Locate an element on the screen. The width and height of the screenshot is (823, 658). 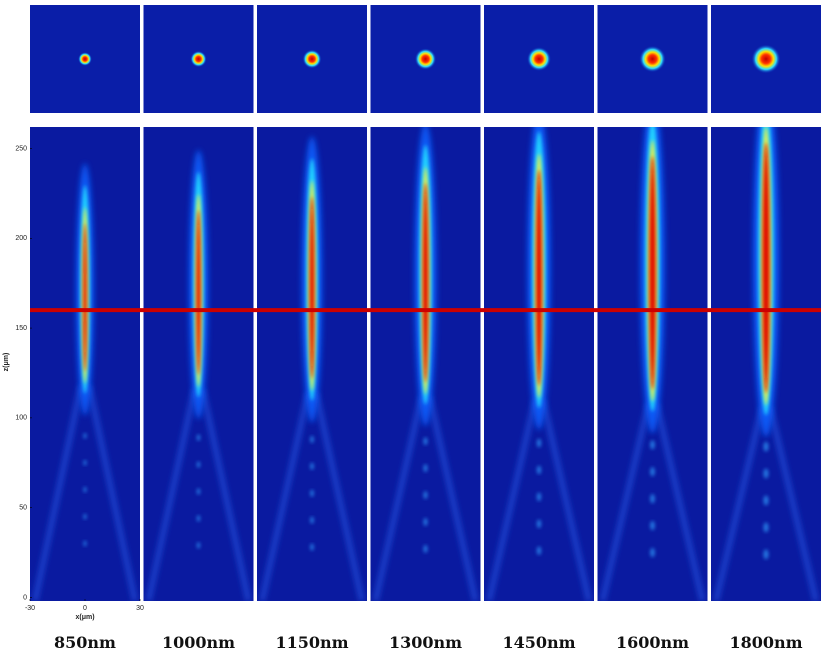
wavelength-label: 1150nm is located at coordinates (311, 642).